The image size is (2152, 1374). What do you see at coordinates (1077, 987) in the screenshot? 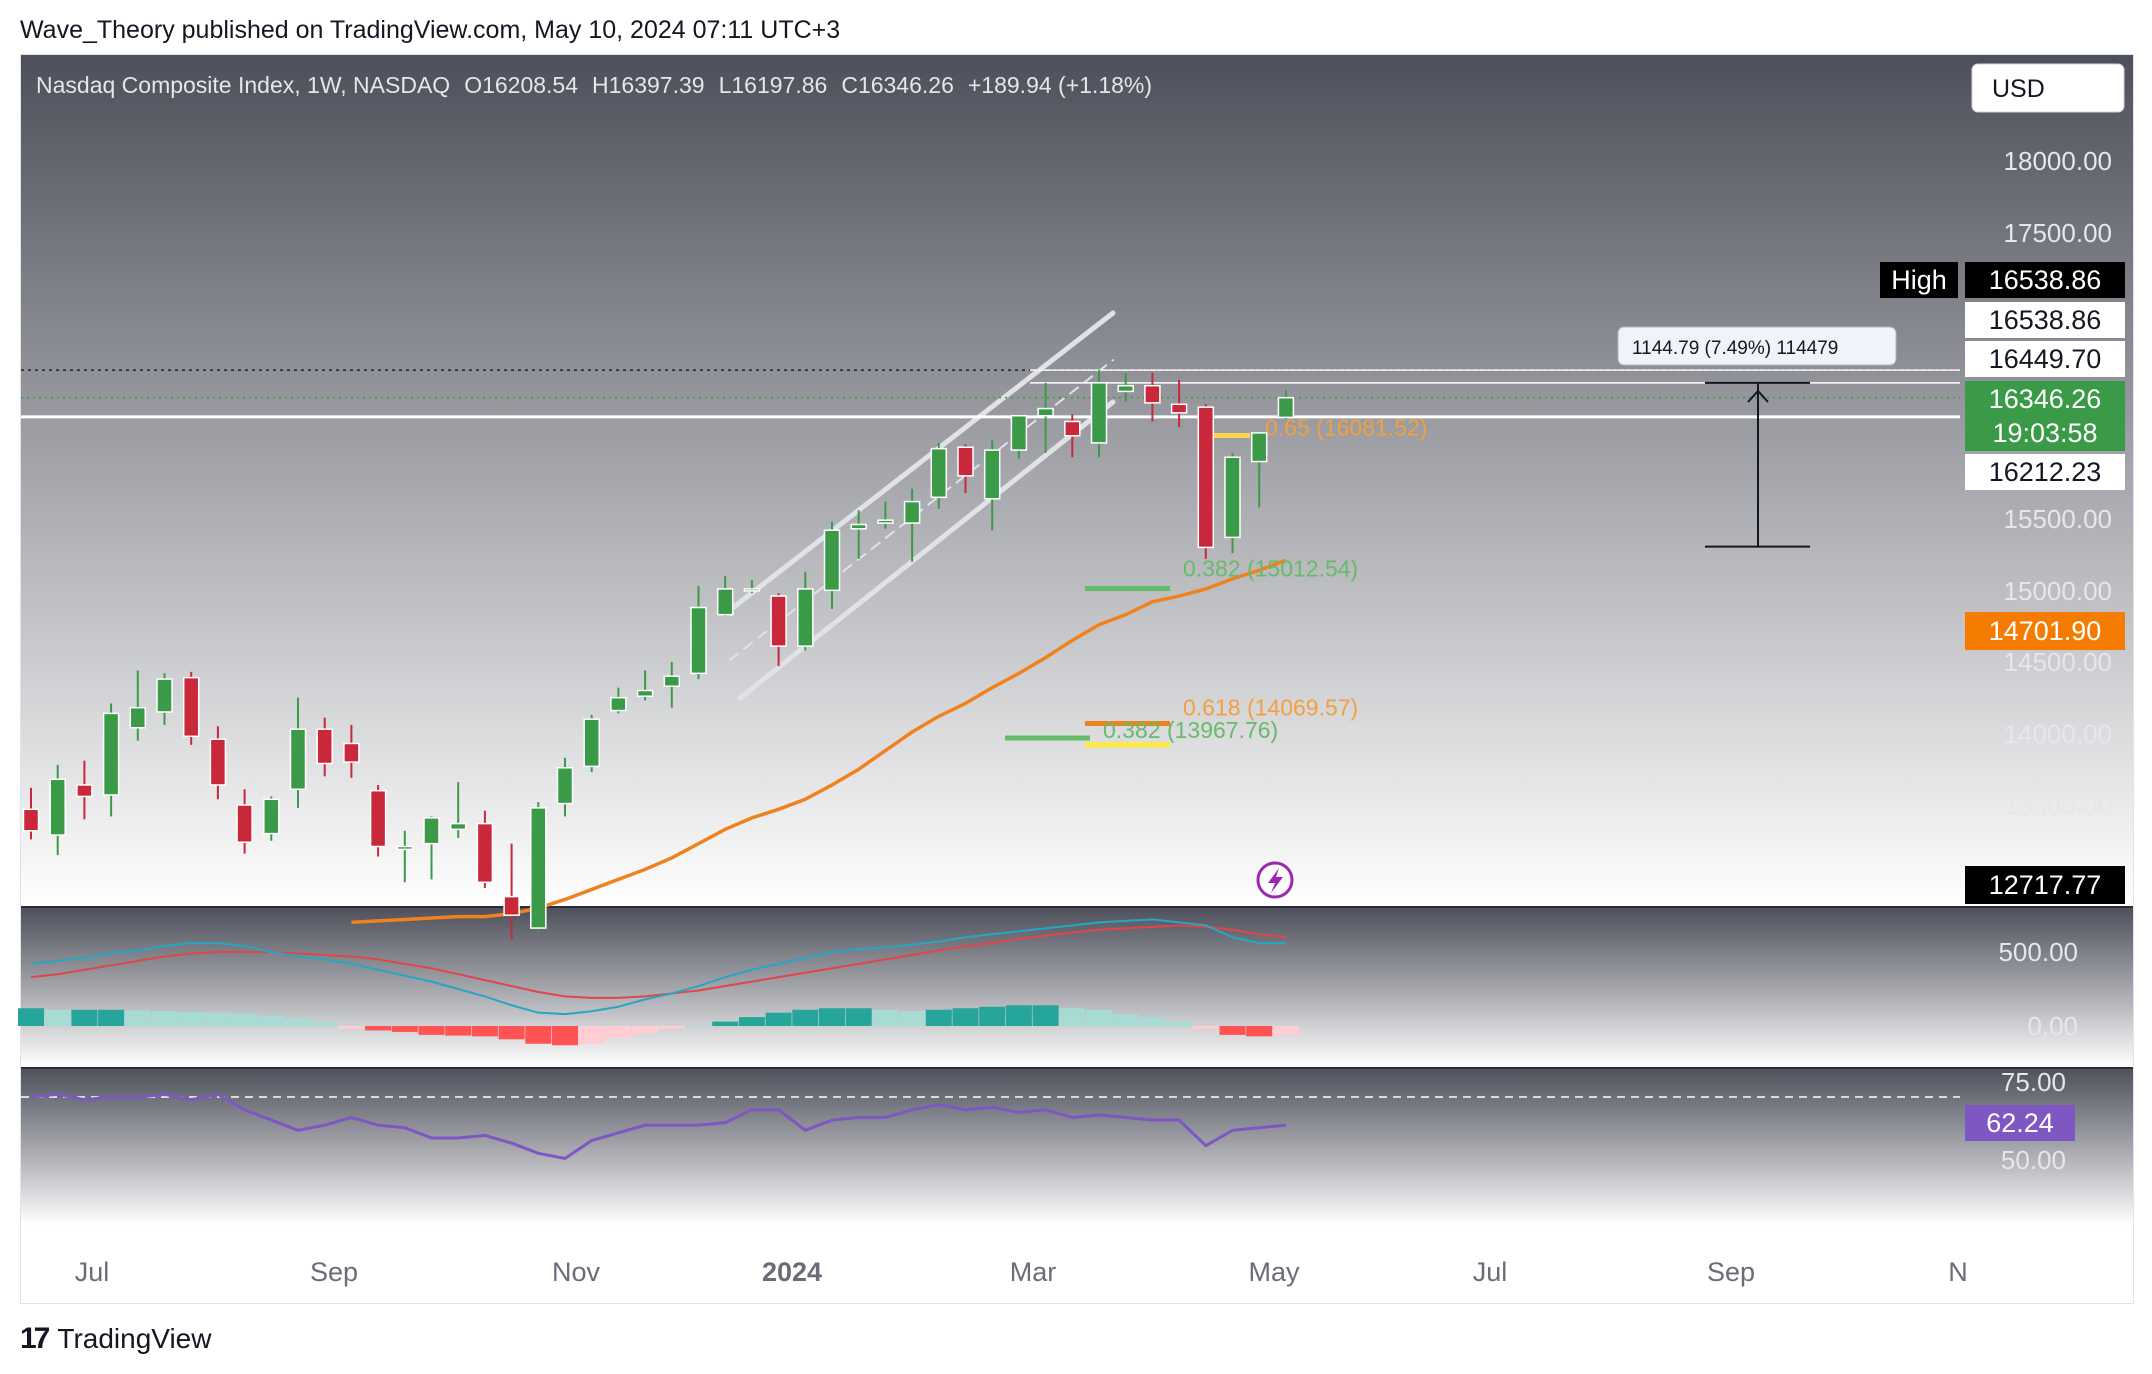
I see `macd-pane-bg` at bounding box center [1077, 987].